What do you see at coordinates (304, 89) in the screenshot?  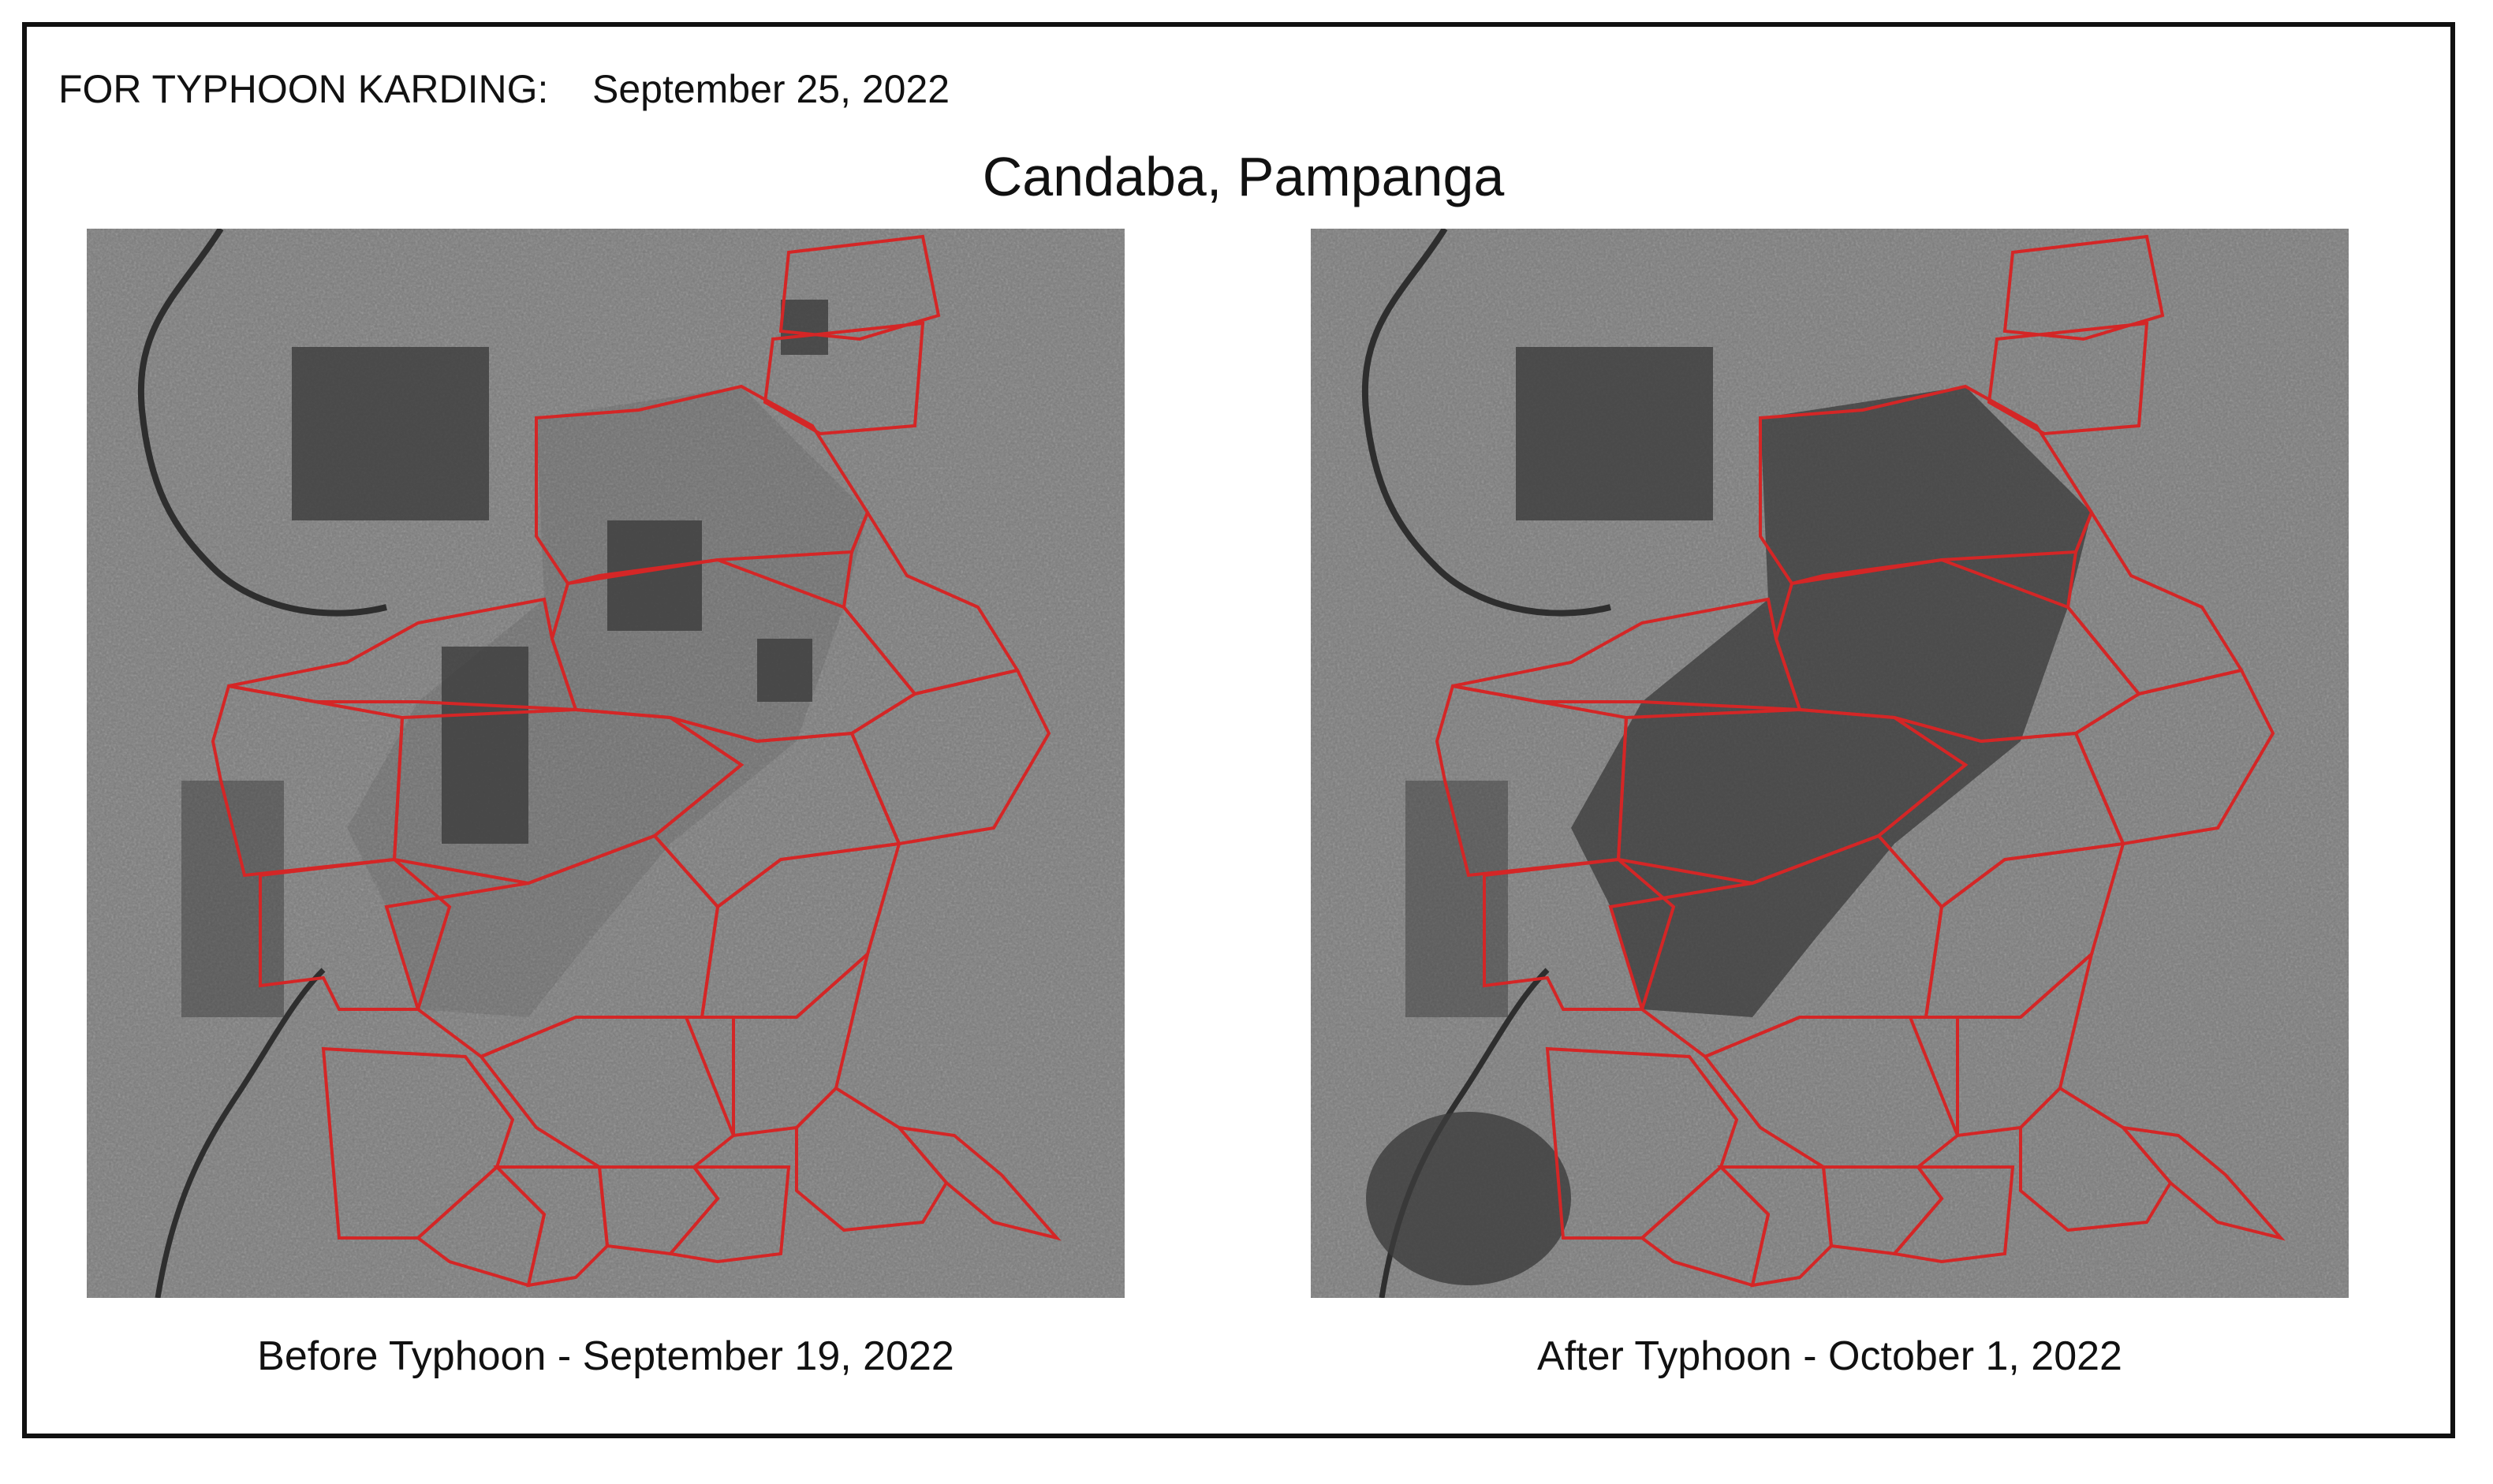 I see `event-label: FOR TYPHOON KARDING:` at bounding box center [304, 89].